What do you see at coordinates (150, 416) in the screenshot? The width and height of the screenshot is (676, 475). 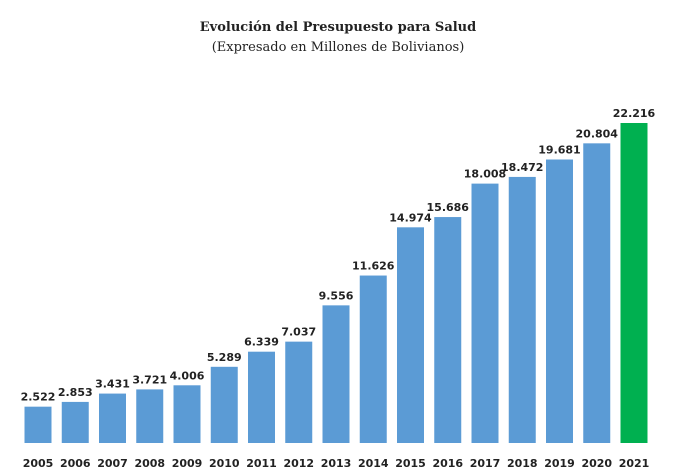 I see `bar-2008` at bounding box center [150, 416].